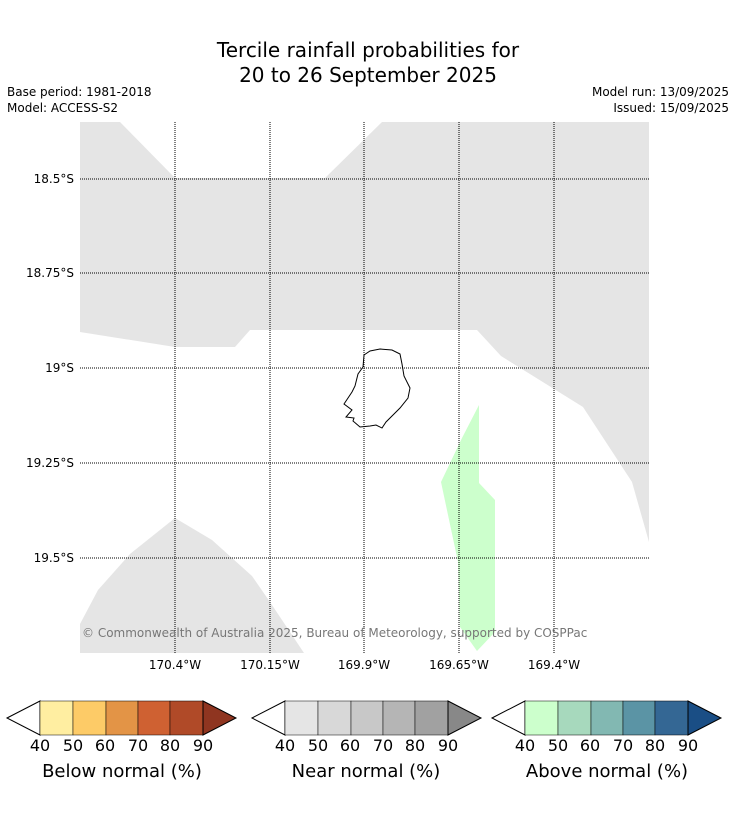 This screenshot has width=736, height=816. Describe the element at coordinates (671, 108) in the screenshot. I see `issued-date: Issued: 15/09/2025` at that location.